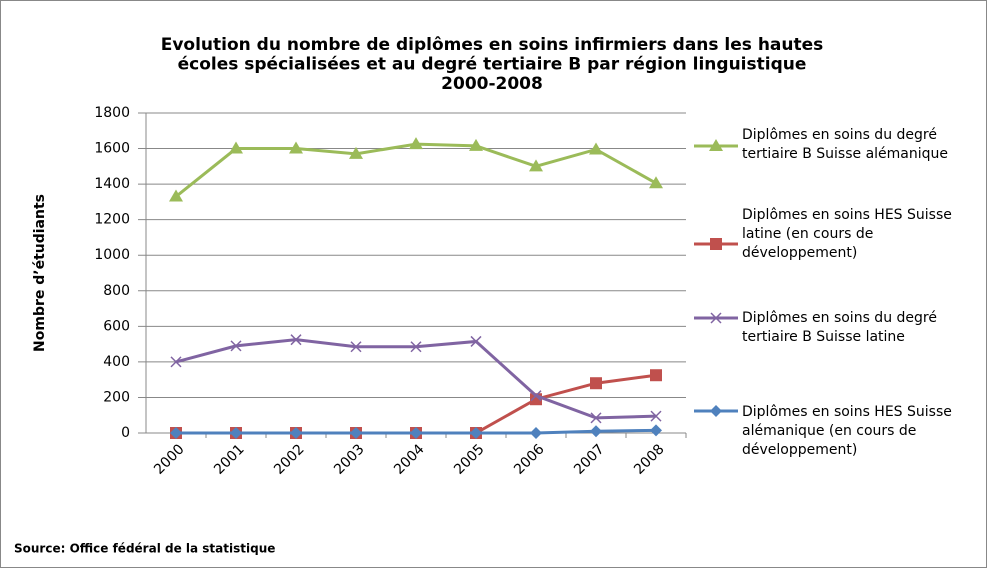 This screenshot has height=568, width=987. I want to click on y-tick-label: 1200, so click(112, 220).